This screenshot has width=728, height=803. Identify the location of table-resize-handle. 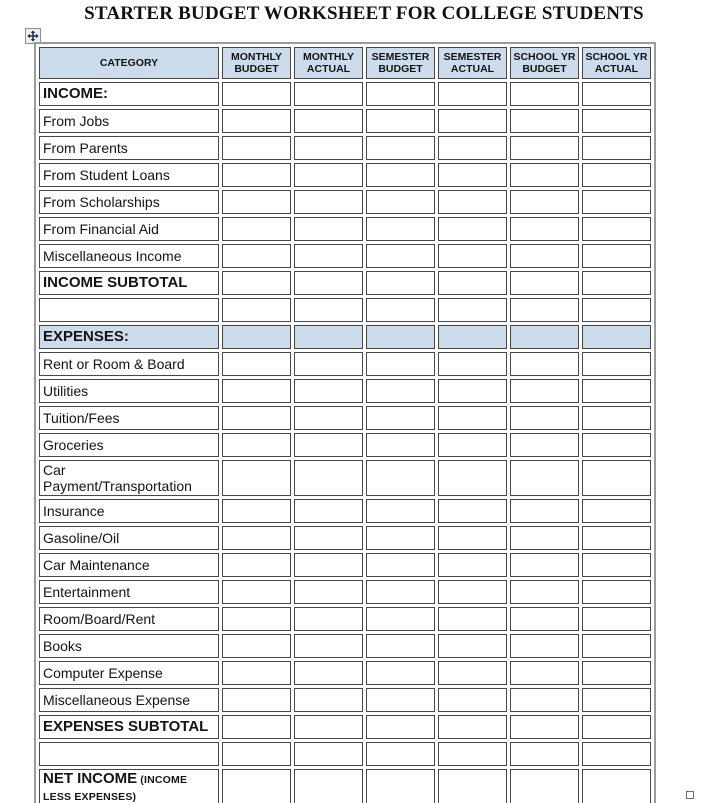
(690, 795).